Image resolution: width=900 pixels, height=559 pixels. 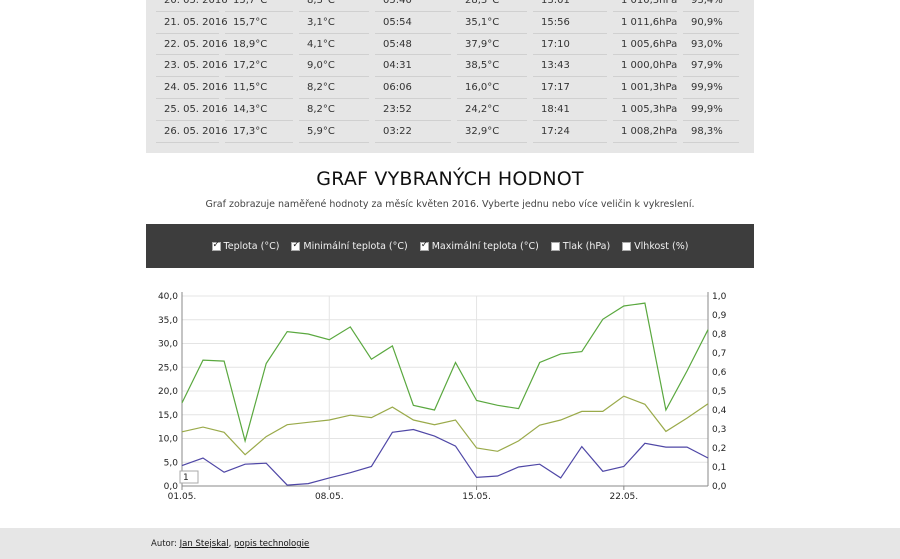 I want to click on table-cell: 3,1°C, so click(x=334, y=23).